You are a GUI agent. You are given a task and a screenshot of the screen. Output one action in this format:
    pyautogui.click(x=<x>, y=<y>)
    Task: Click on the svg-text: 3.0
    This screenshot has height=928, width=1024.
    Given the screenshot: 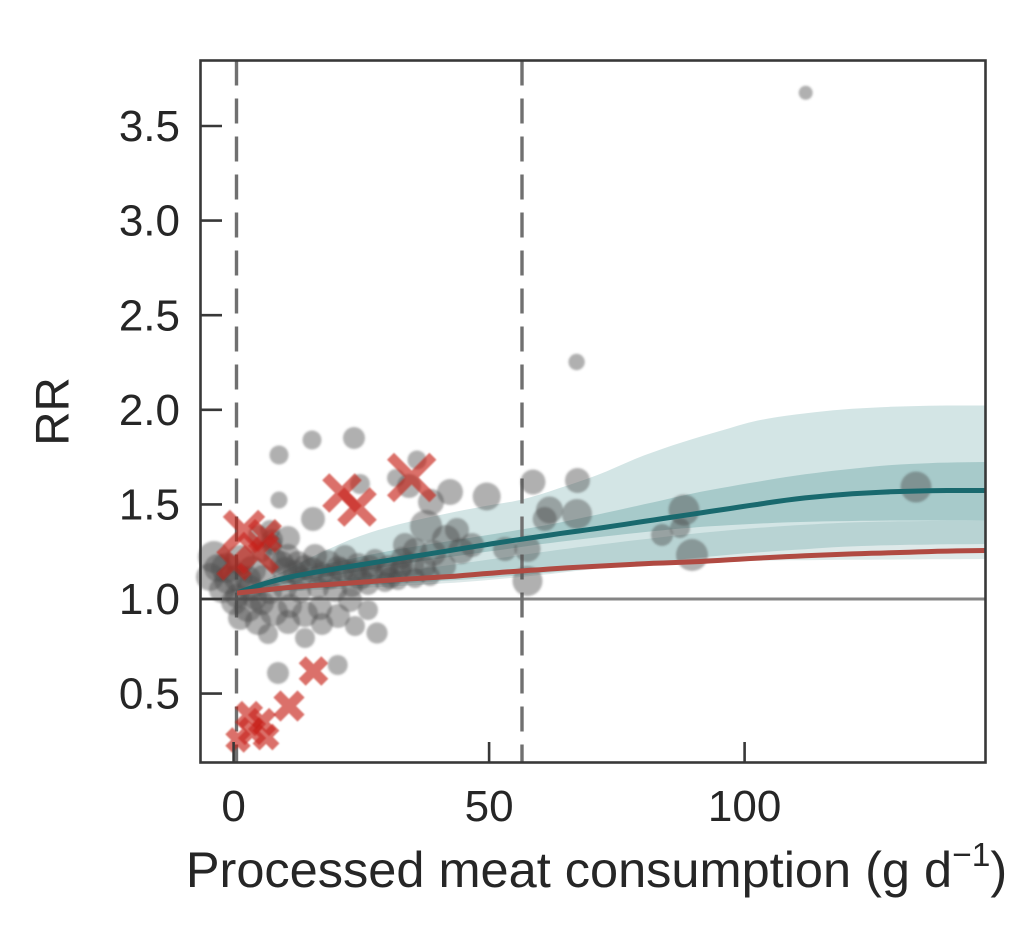 What is the action you would take?
    pyautogui.click(x=149, y=221)
    